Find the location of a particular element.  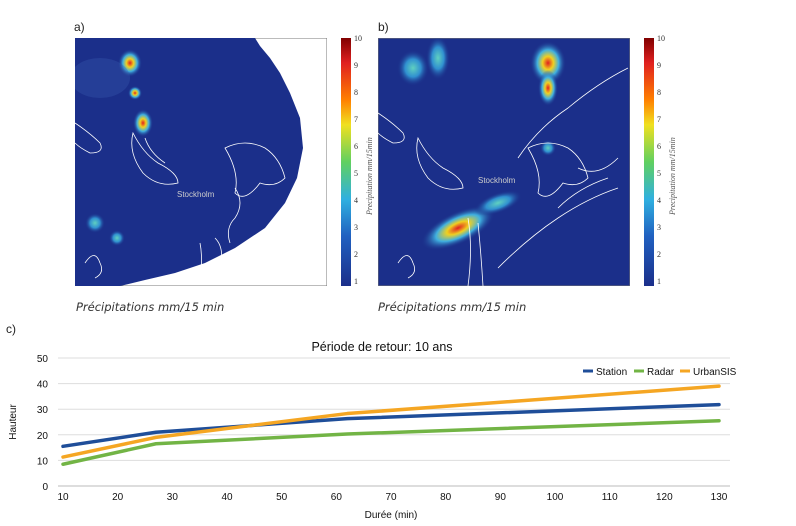

city-label-a: Stockholm is located at coordinates (196, 194).